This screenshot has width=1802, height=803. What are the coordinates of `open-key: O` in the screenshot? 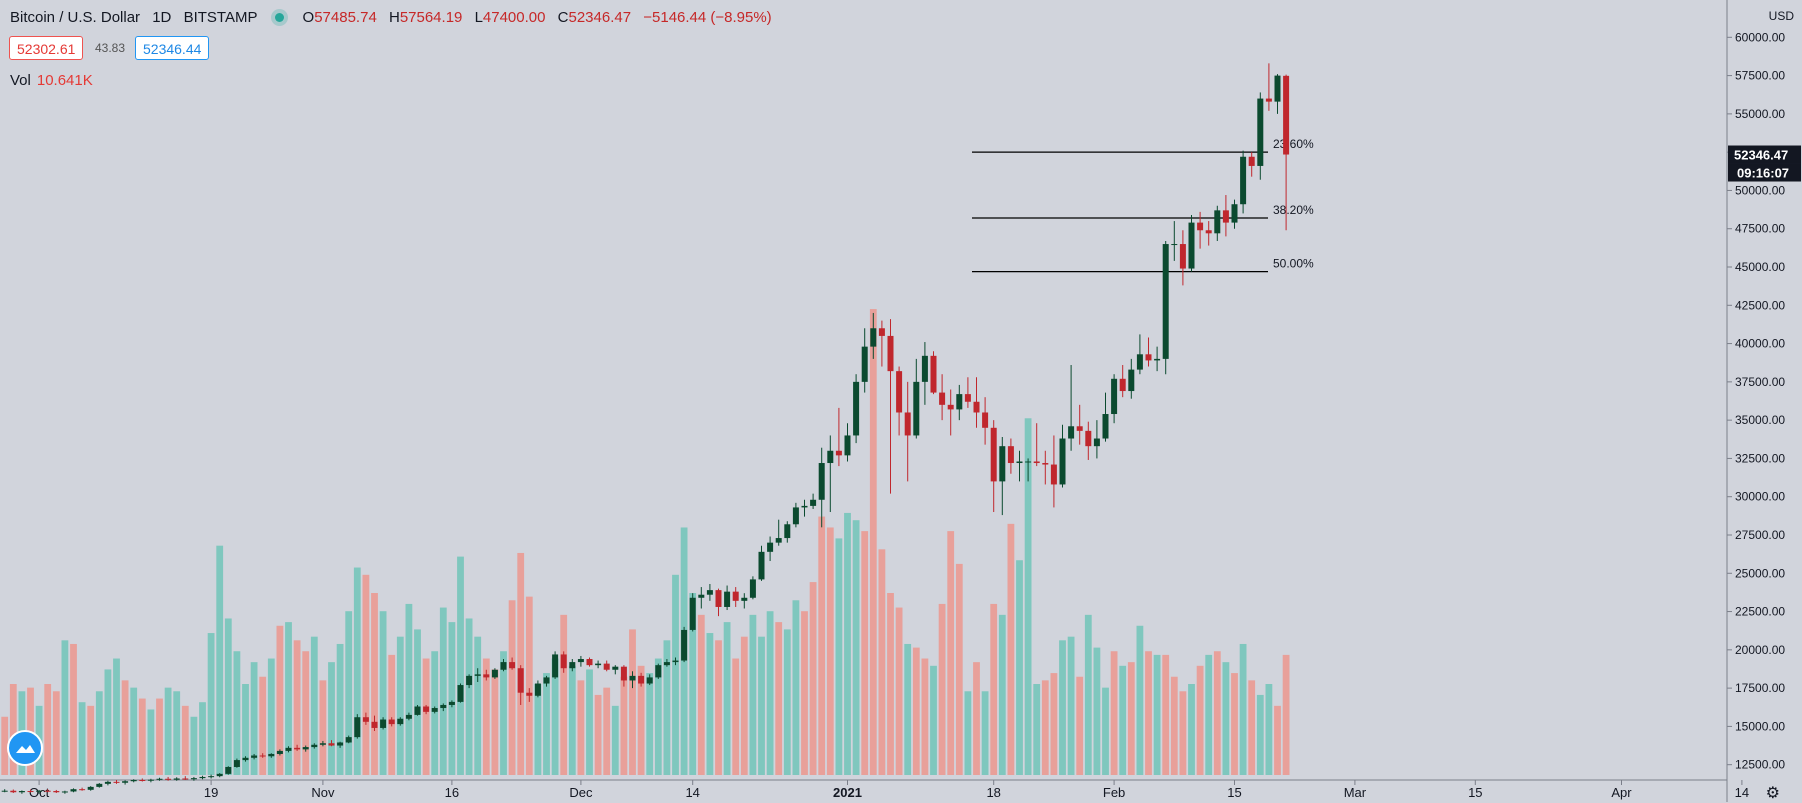 It's located at (308, 17).